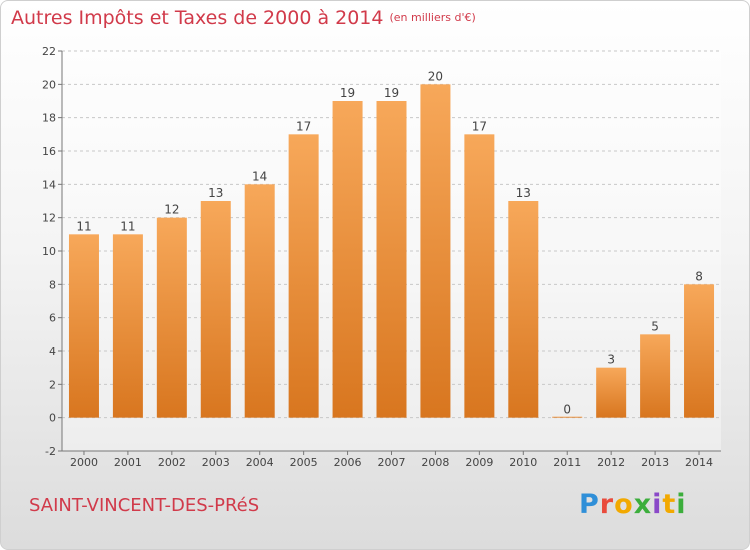  Describe the element at coordinates (479, 462) in the screenshot. I see `x-tick-label: 2009` at that location.